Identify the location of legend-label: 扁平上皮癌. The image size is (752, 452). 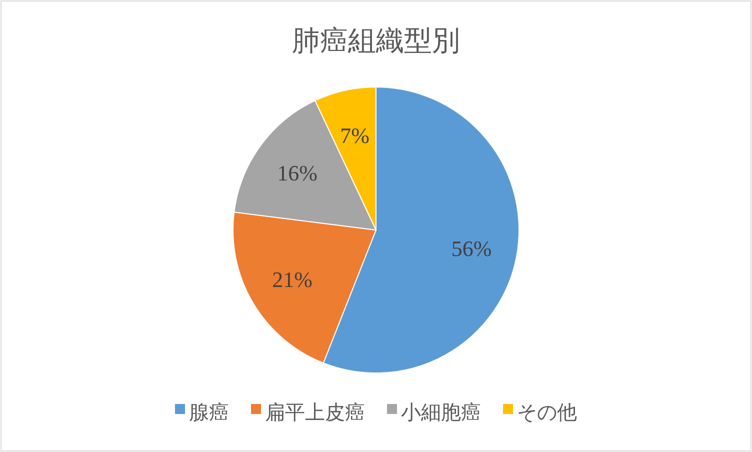
(315, 412).